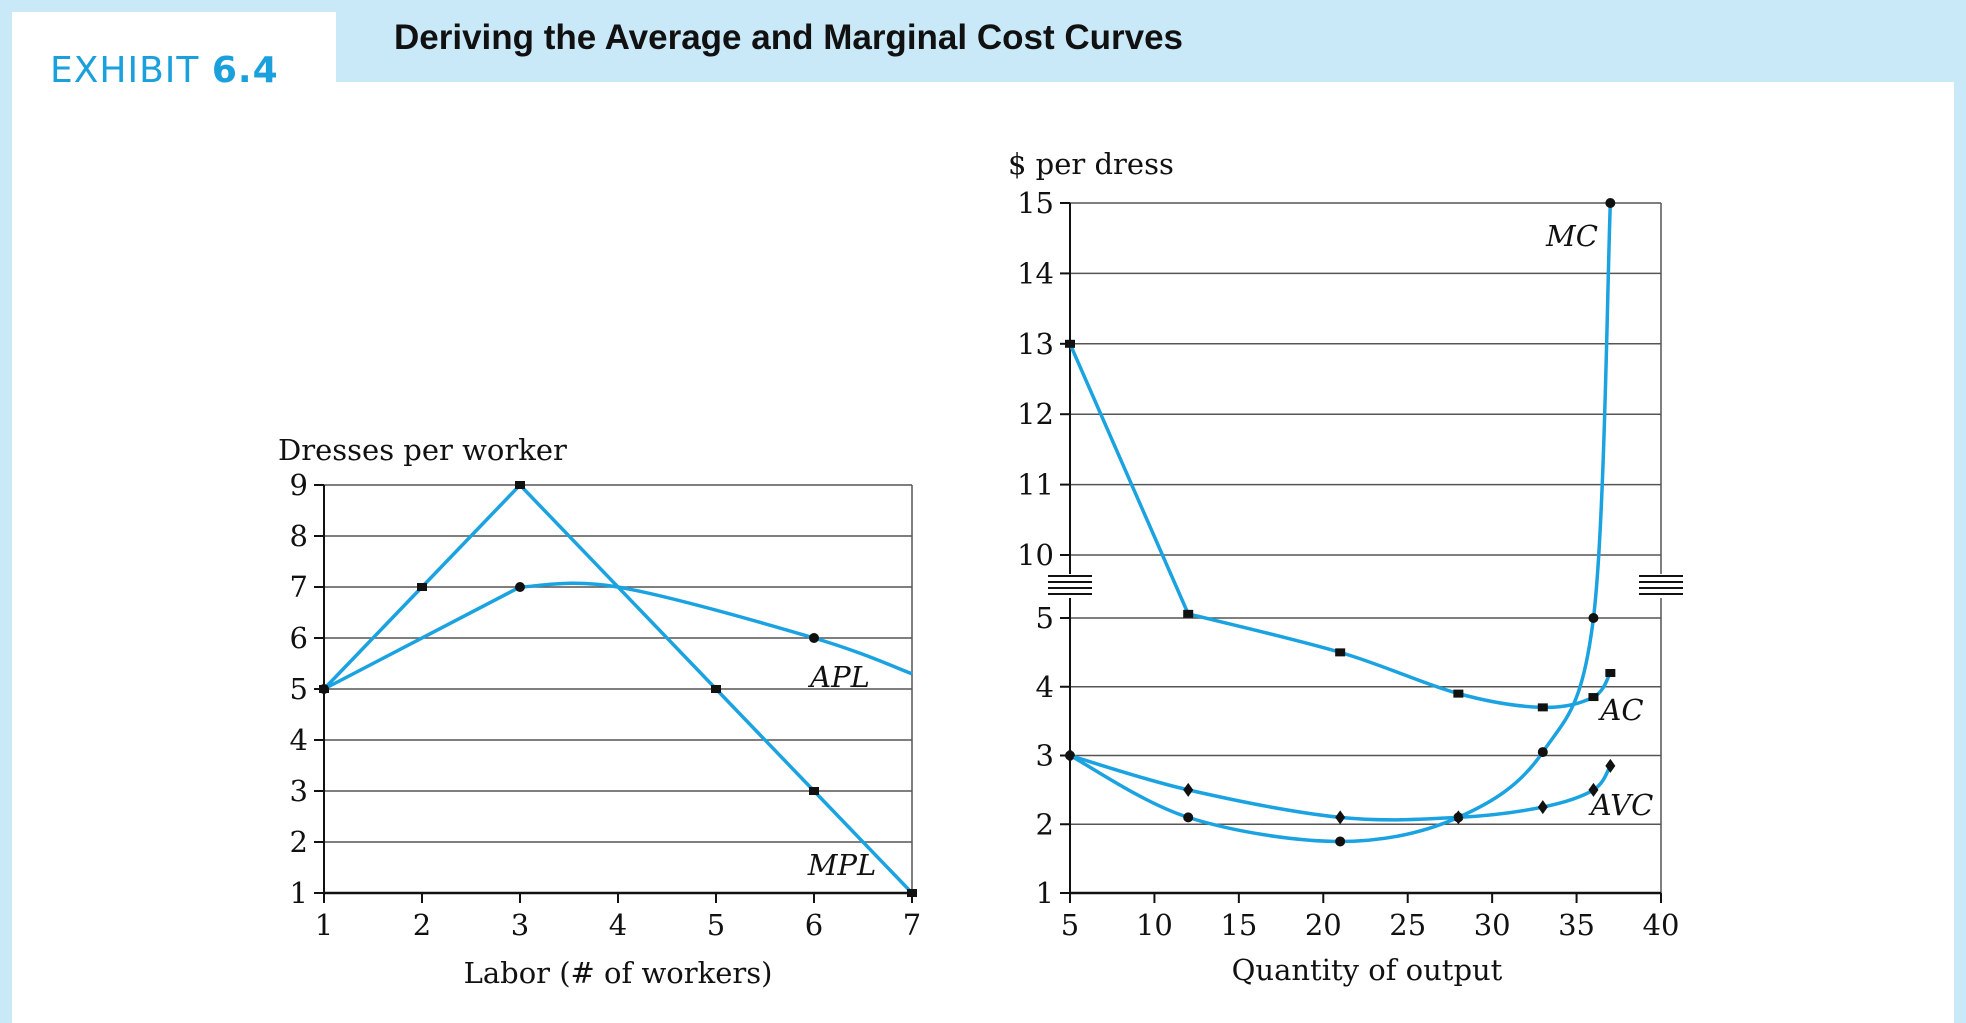 The height and width of the screenshot is (1023, 1966). Describe the element at coordinates (125, 70) in the screenshot. I see `exhibit-word: EXHIBIT` at that location.